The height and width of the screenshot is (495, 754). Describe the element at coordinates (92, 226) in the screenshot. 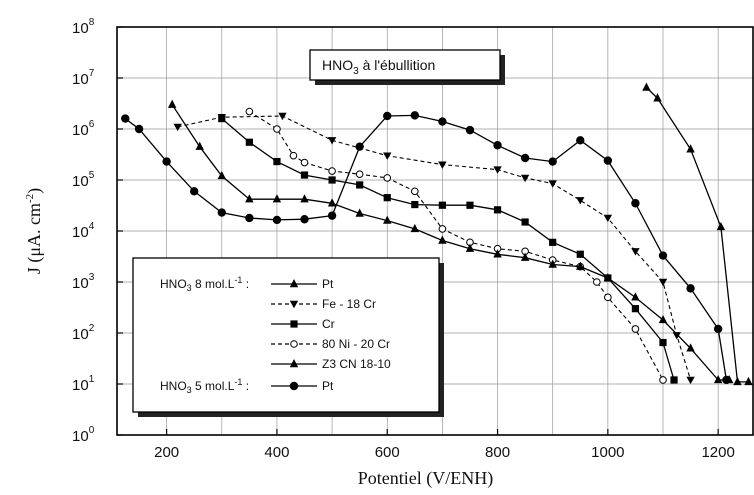

I see `y-tick-exp: 4` at that location.